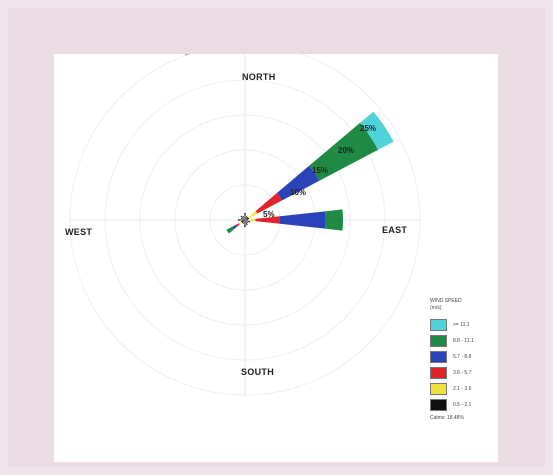  I want to click on legend-row: 2.1 - 3.6, so click(463, 389).